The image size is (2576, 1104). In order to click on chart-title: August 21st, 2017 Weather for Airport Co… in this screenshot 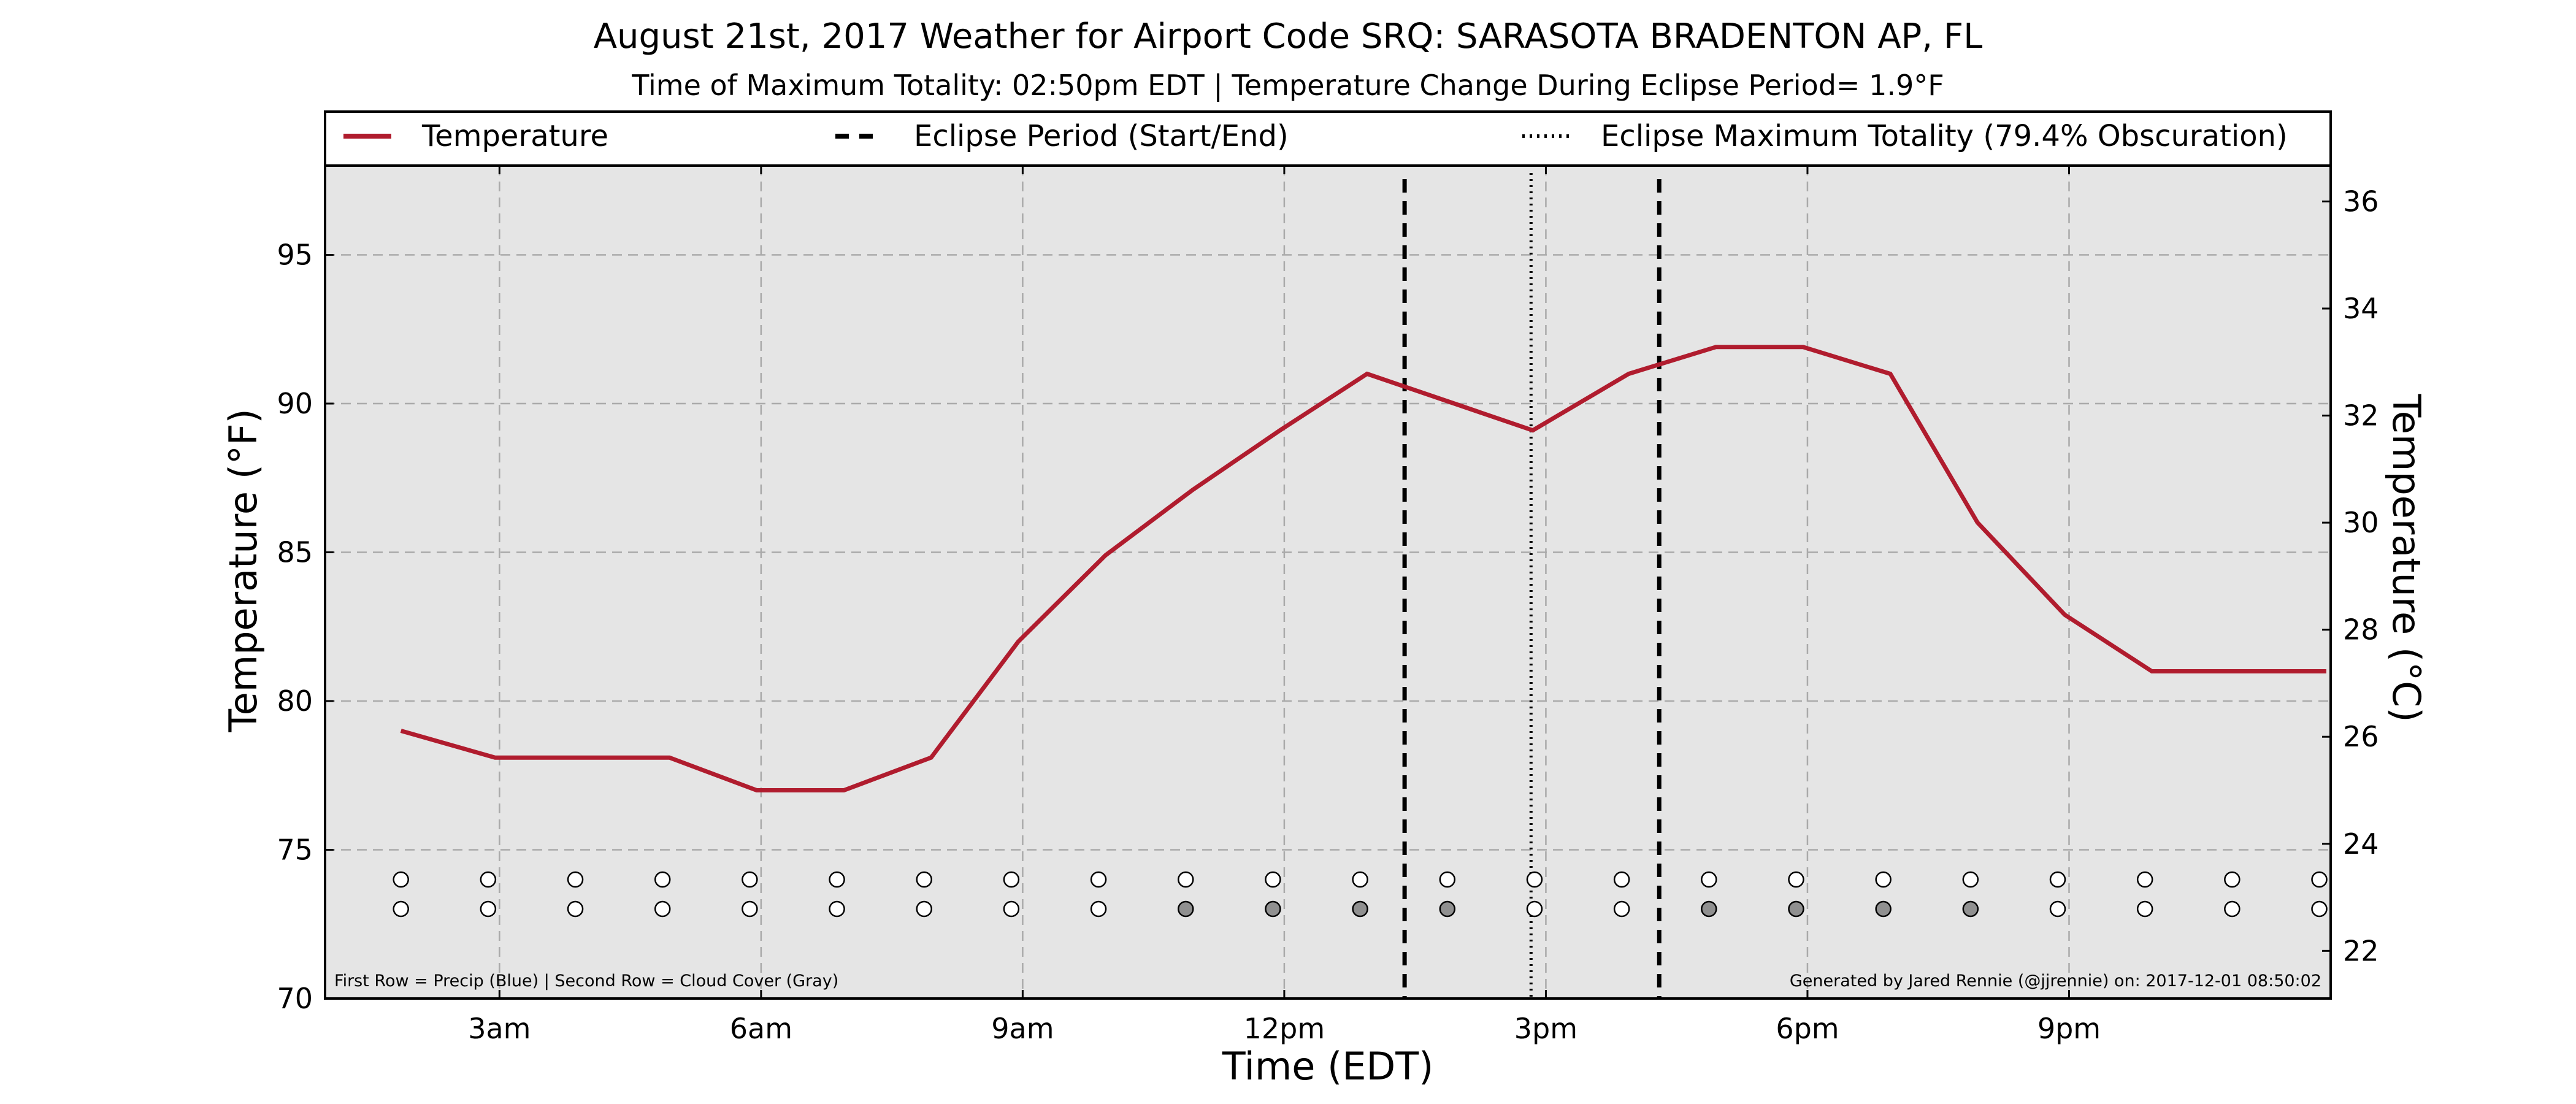, I will do `click(1288, 36)`.